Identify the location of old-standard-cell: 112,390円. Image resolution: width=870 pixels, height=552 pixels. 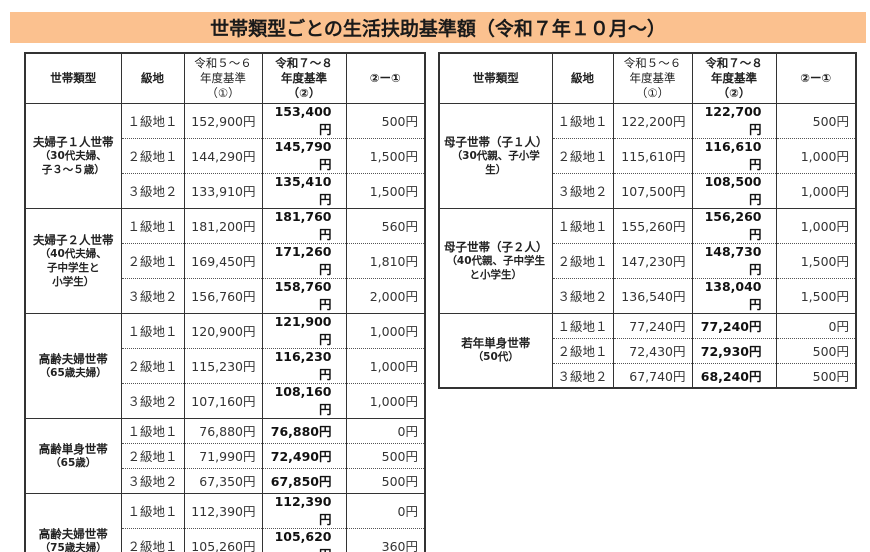
(223, 511).